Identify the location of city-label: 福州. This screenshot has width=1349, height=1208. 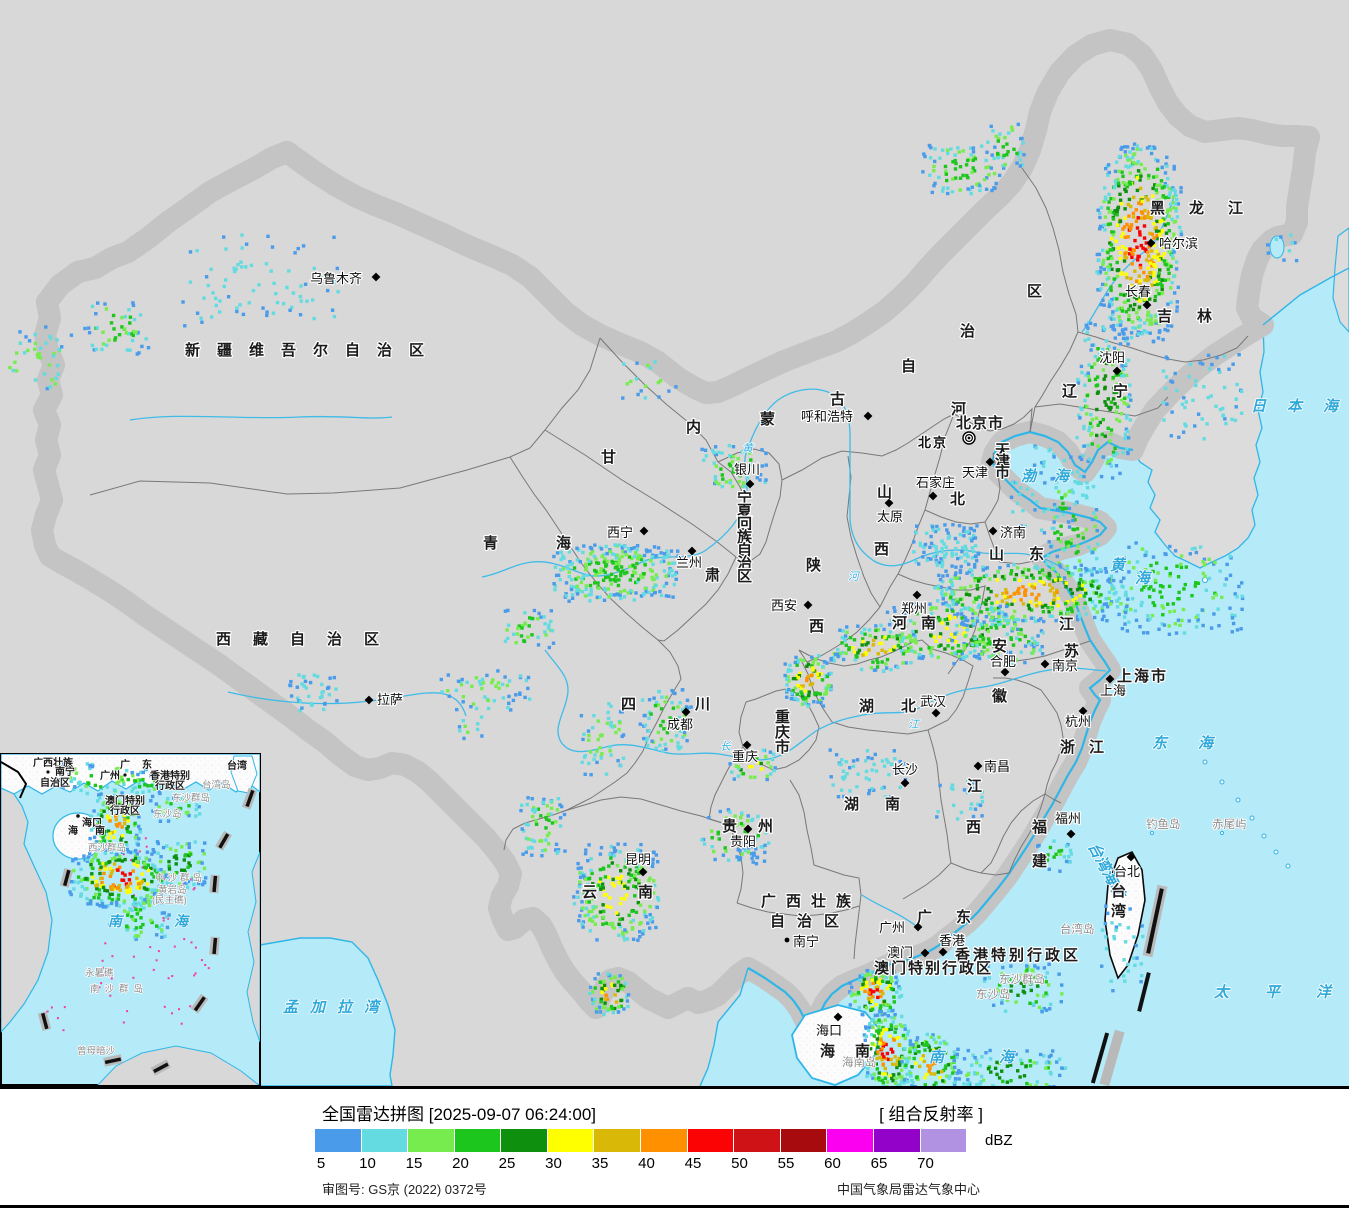
(1068, 818).